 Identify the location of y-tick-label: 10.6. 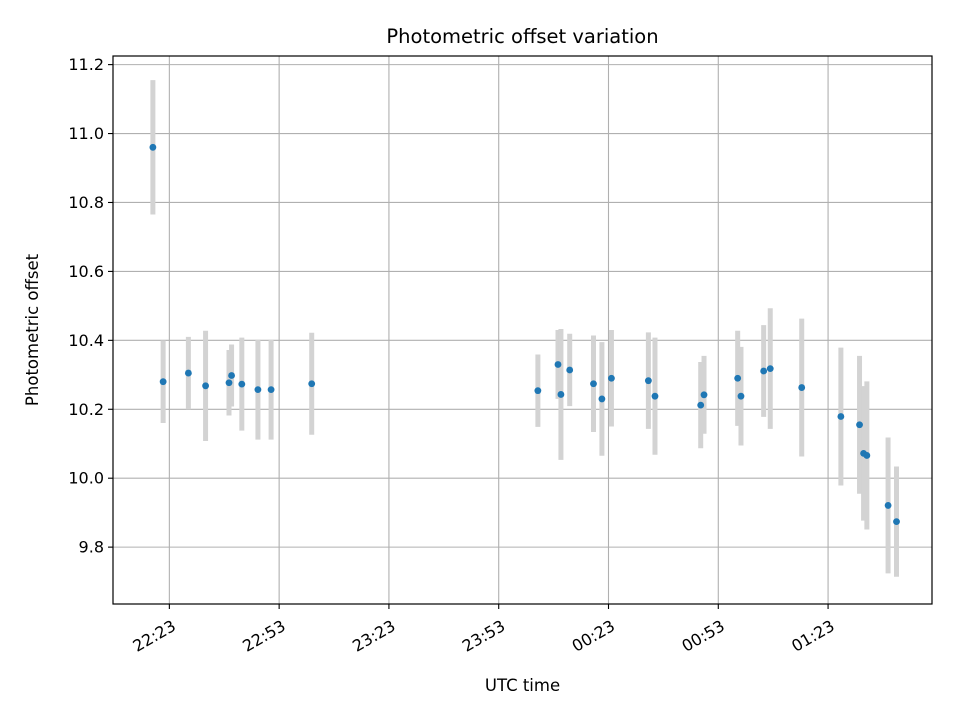
(86, 271).